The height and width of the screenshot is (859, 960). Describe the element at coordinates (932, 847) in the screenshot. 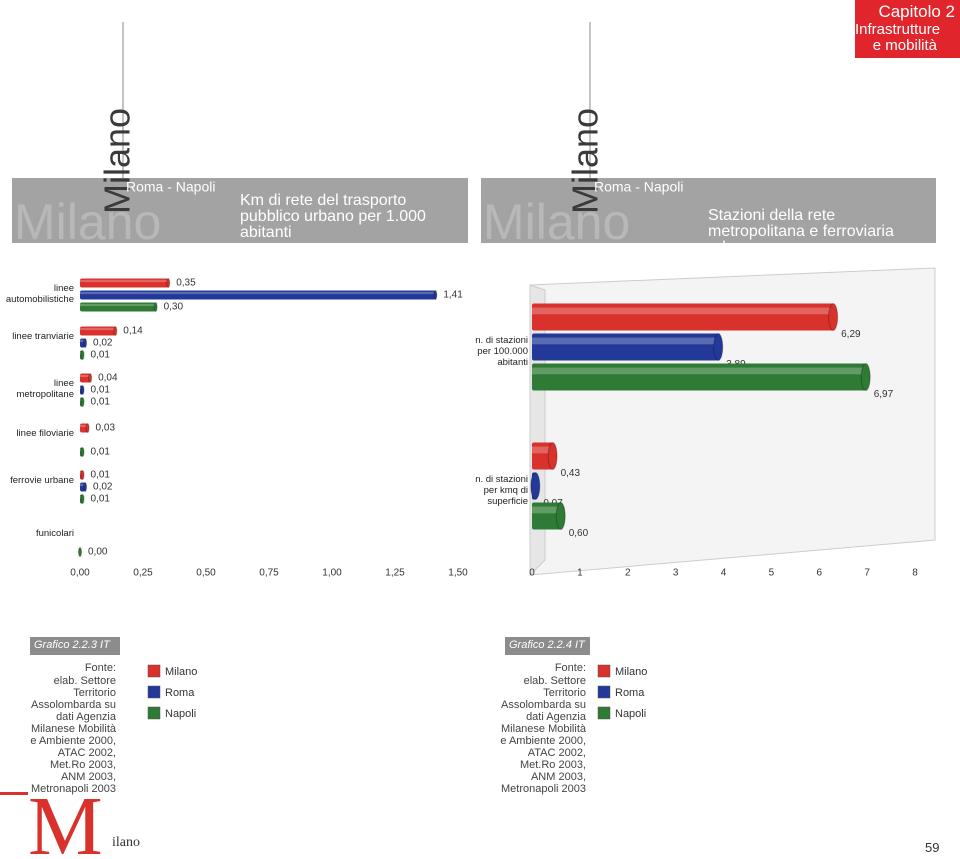

I see `page-number: 59` at that location.